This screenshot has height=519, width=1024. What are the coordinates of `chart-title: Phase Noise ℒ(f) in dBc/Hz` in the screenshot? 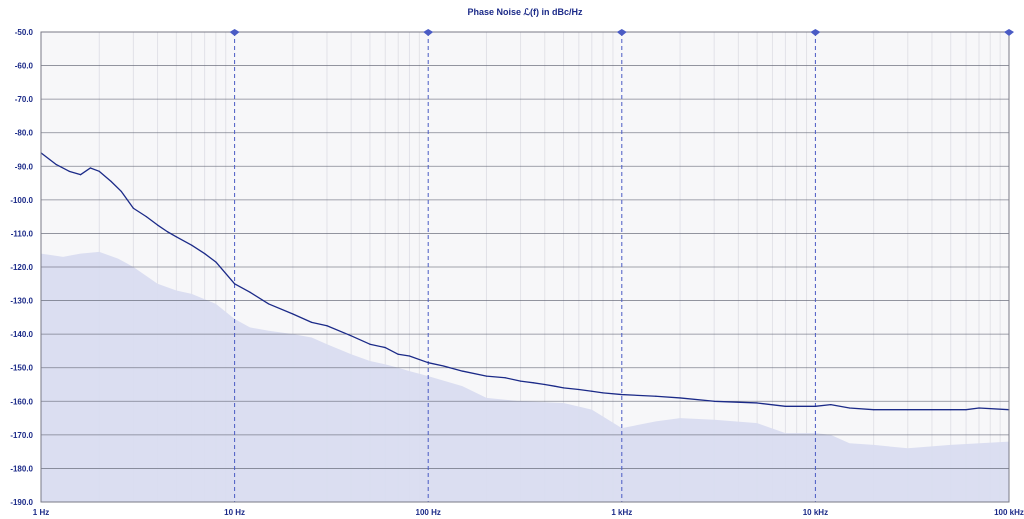 It's located at (525, 12).